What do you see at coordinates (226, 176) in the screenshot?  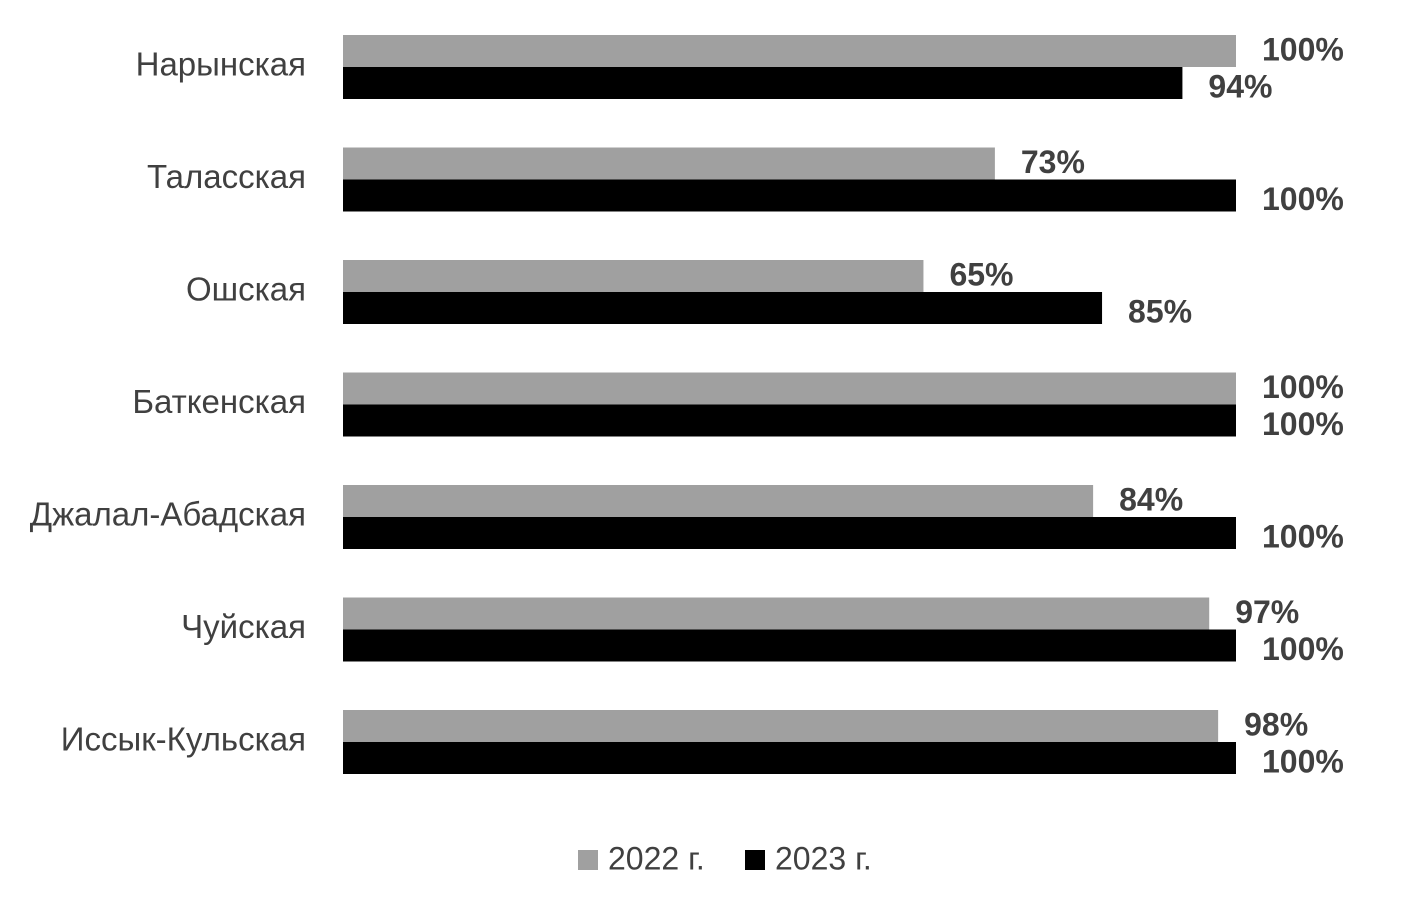 I see `category-label: Таласская` at bounding box center [226, 176].